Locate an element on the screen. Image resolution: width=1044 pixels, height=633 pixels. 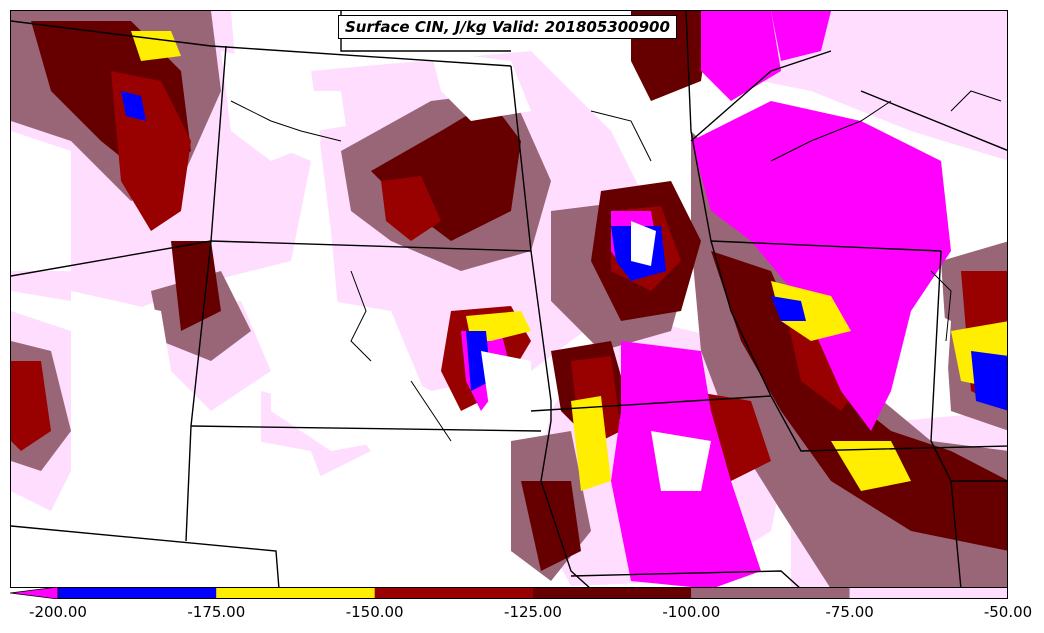
colorbar-under-triangle is located at coordinates (34, 593).